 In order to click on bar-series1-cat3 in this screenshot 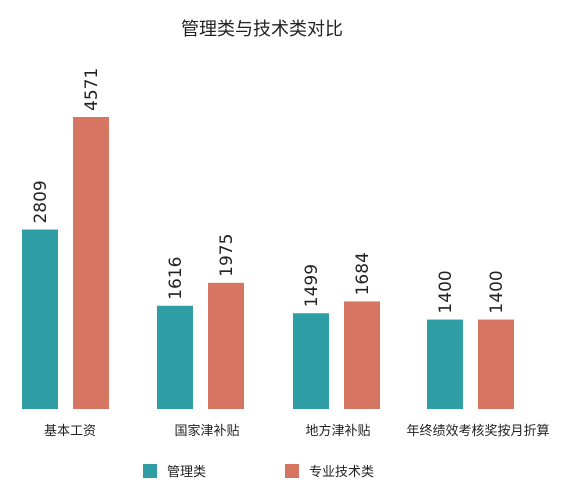, I will do `click(311, 361)`.